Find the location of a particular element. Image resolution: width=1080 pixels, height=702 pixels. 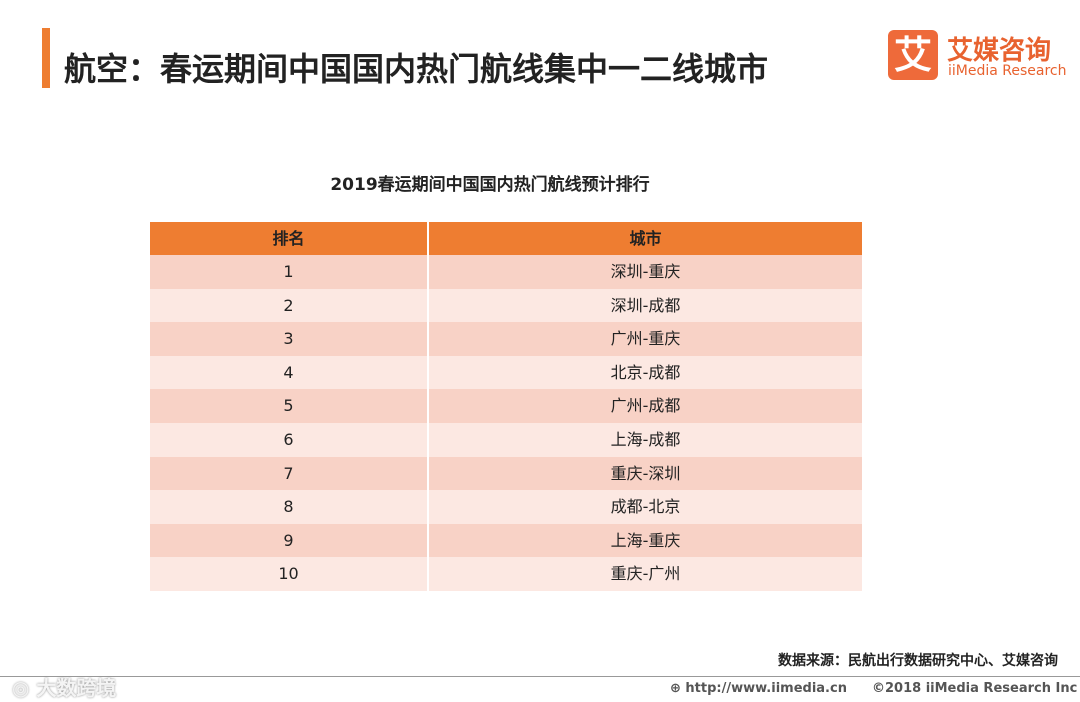

watermark: ◎ 大数跨境 is located at coordinates (64, 686).